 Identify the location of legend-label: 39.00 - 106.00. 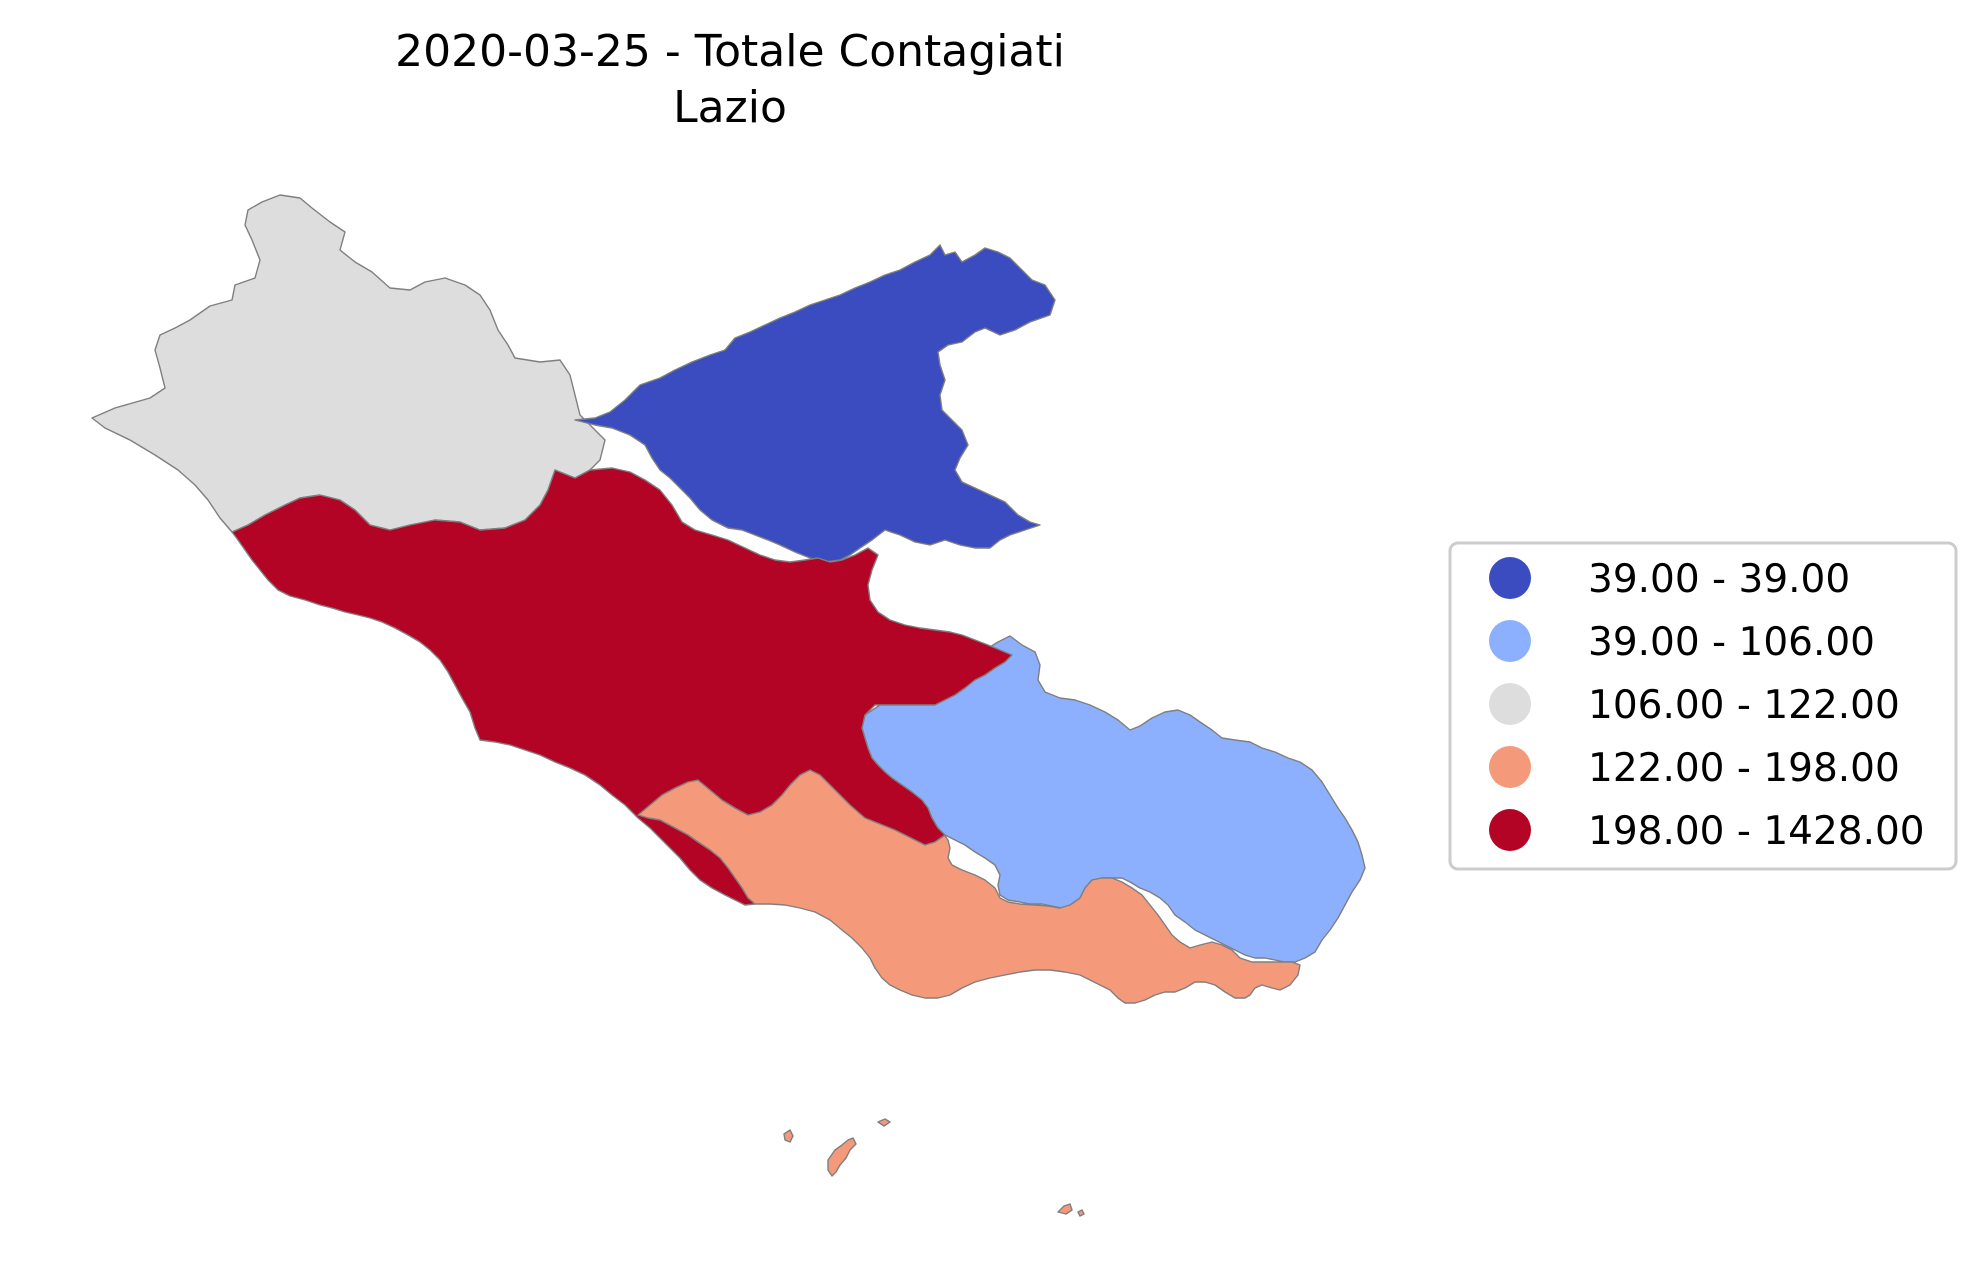
(1731, 642).